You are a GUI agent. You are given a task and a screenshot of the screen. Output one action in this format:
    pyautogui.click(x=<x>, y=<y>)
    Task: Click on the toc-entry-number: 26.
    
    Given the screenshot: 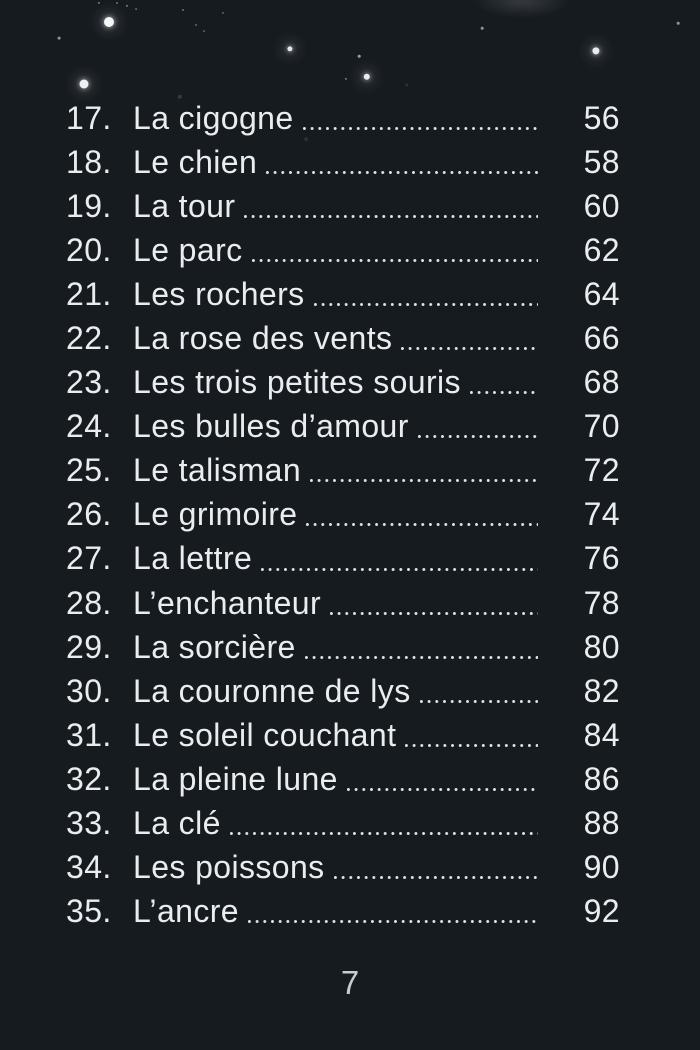 What is the action you would take?
    pyautogui.click(x=89, y=514)
    